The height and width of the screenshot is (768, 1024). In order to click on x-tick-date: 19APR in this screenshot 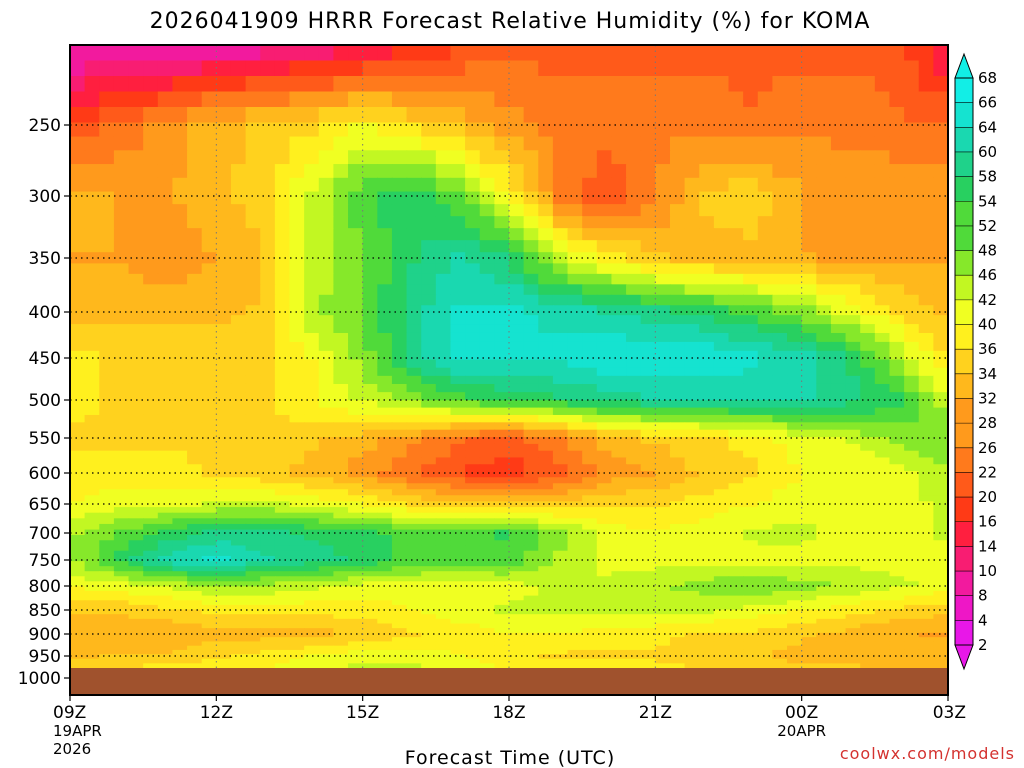, I will do `click(77, 731)`.